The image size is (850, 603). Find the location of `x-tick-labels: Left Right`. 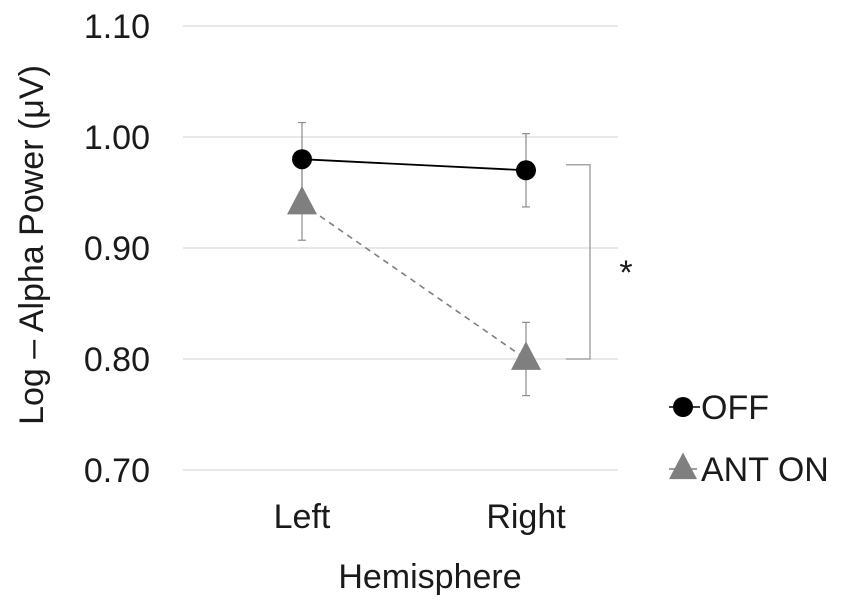

x-tick-labels: Left Right is located at coordinates (420, 517).